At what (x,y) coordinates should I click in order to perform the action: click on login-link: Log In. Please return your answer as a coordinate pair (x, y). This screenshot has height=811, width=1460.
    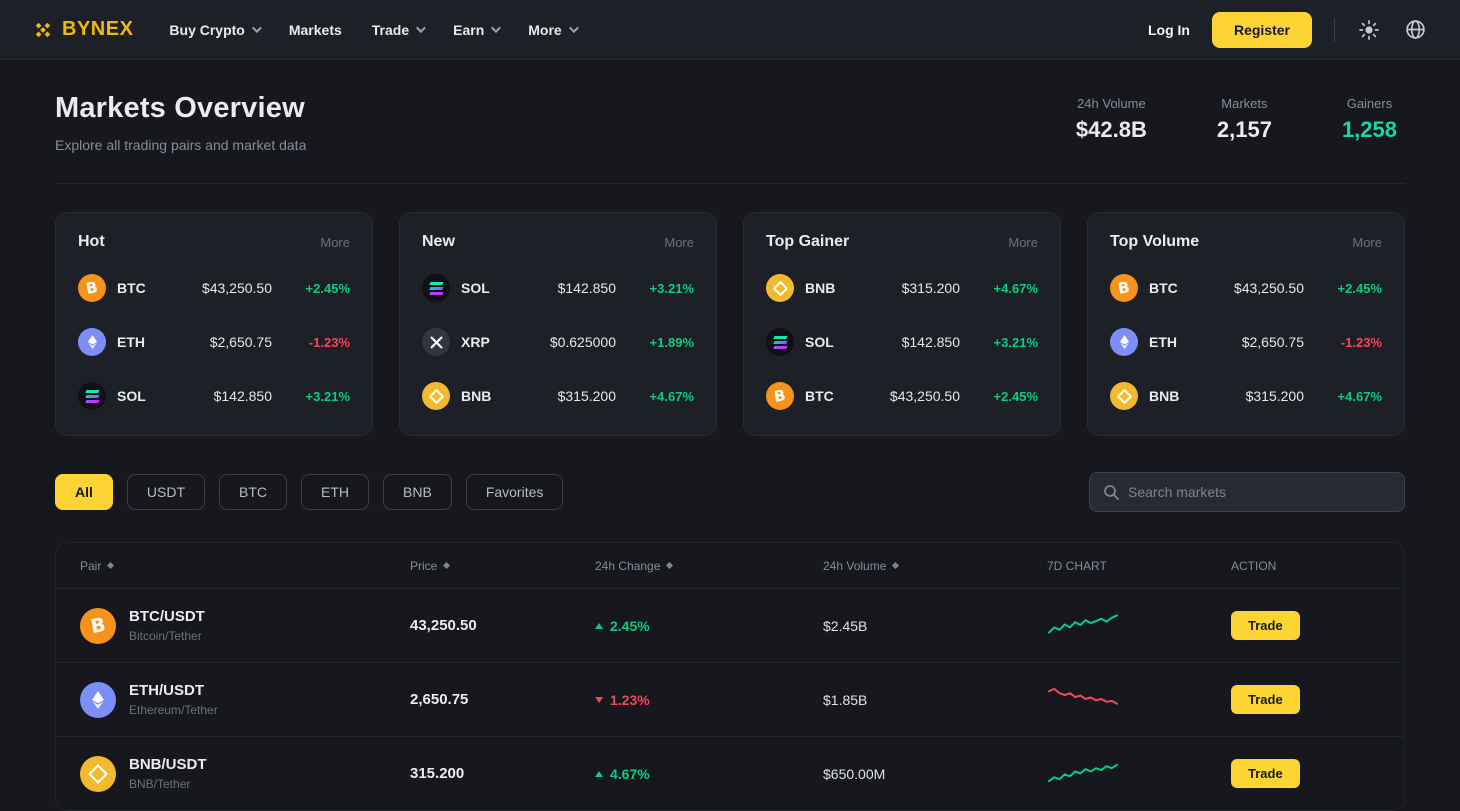
    Looking at the image, I should click on (1168, 29).